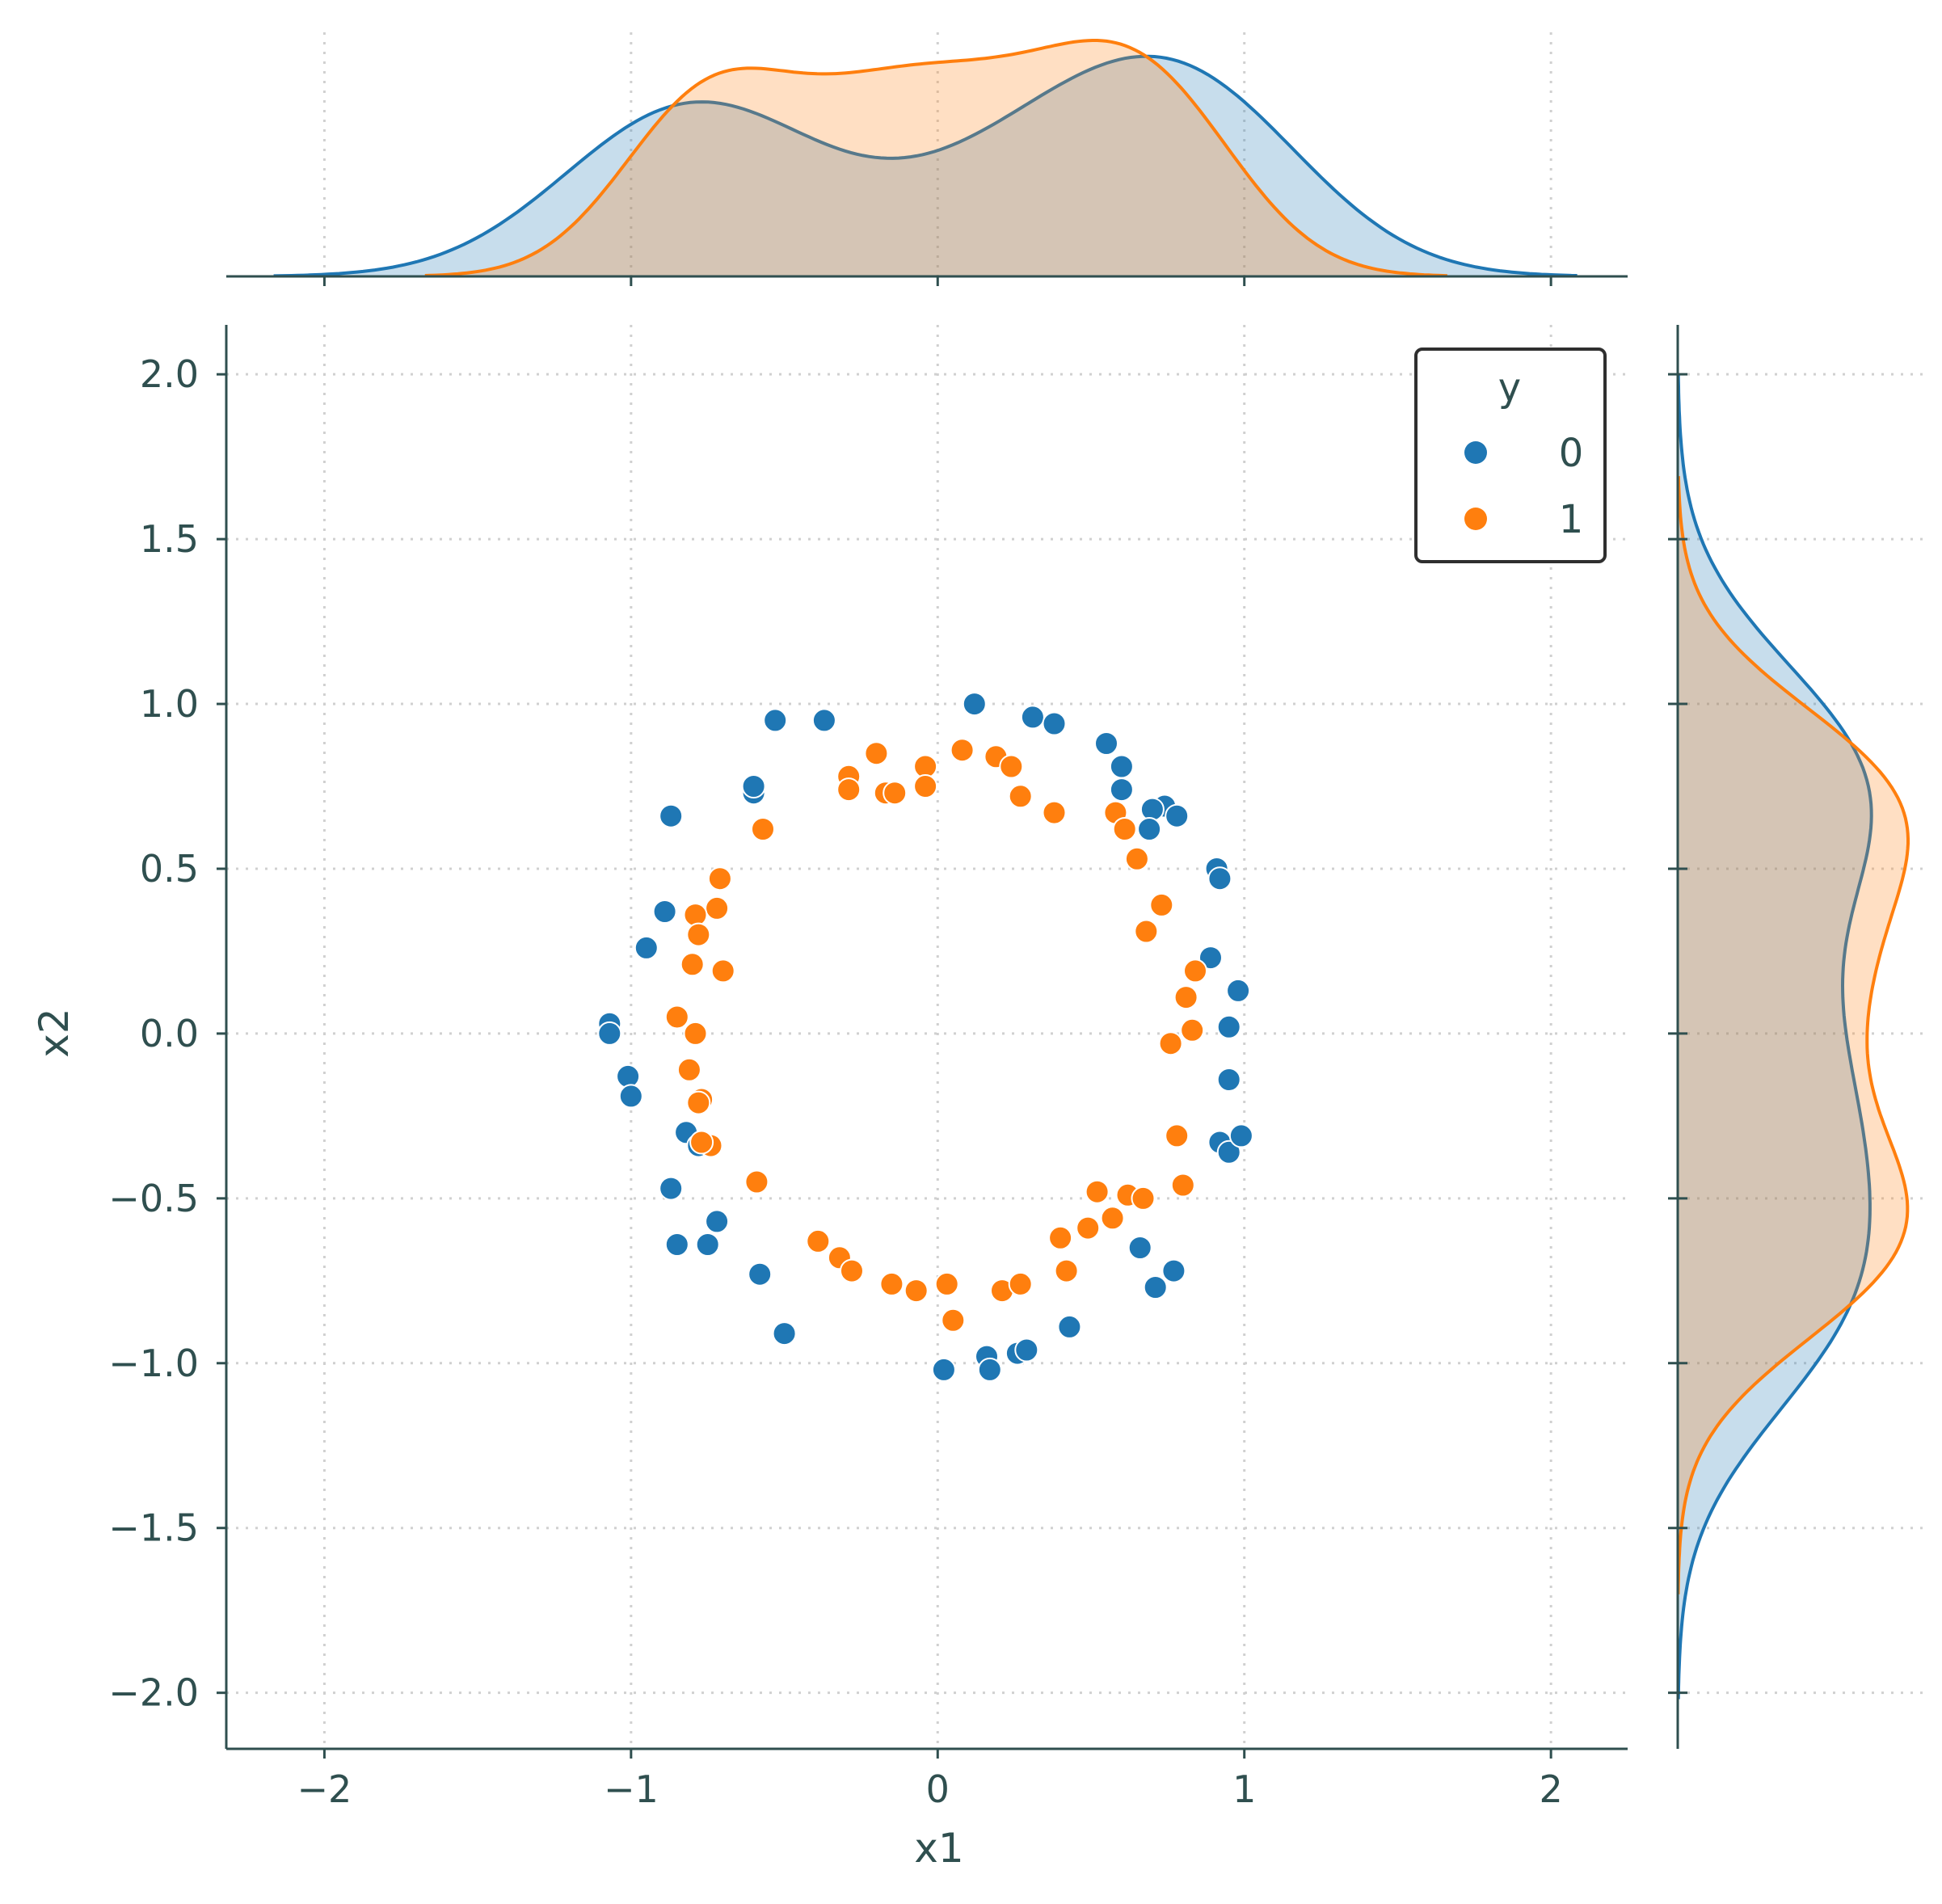 Image resolution: width=1942 pixels, height=1904 pixels. What do you see at coordinates (938, 1849) in the screenshot?
I see `x-axis-label: x1` at bounding box center [938, 1849].